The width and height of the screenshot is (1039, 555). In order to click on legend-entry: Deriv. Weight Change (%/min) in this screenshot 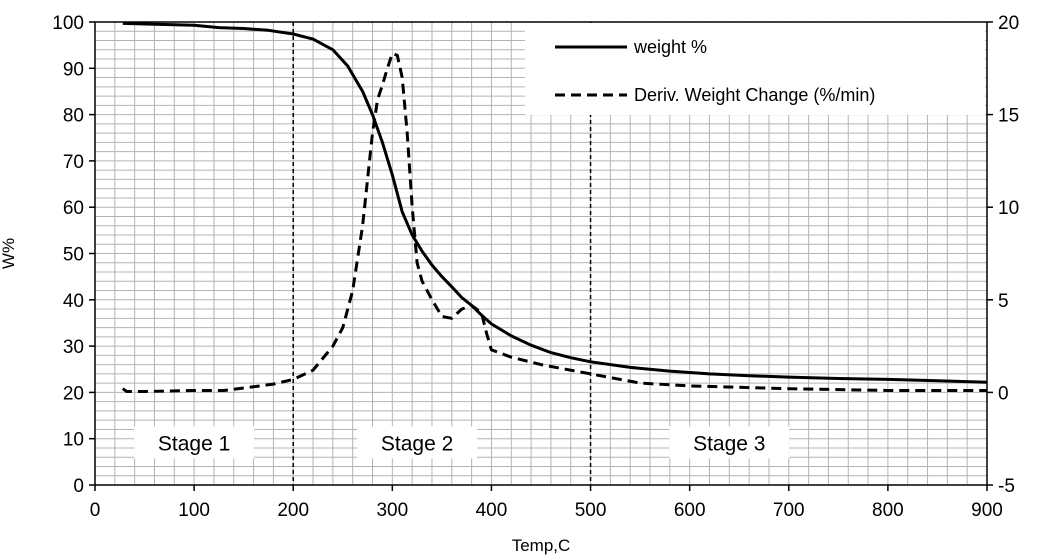, I will do `click(754, 95)`.